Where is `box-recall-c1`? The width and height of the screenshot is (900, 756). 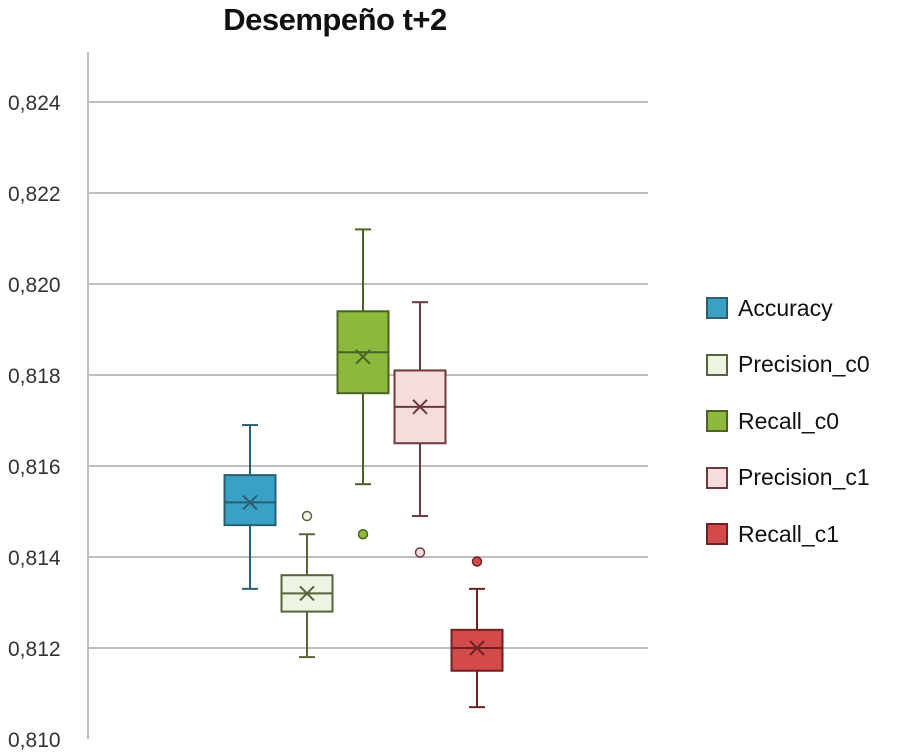 box-recall-c1 is located at coordinates (477, 632).